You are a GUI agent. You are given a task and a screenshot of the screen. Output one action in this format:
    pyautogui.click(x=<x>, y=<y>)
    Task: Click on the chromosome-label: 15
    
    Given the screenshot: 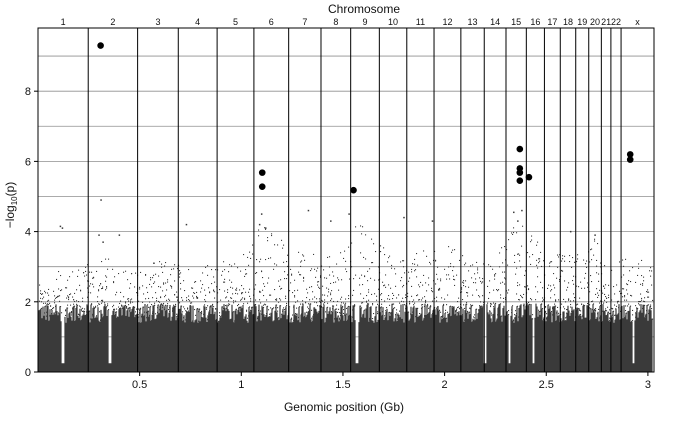 What is the action you would take?
    pyautogui.click(x=516, y=22)
    